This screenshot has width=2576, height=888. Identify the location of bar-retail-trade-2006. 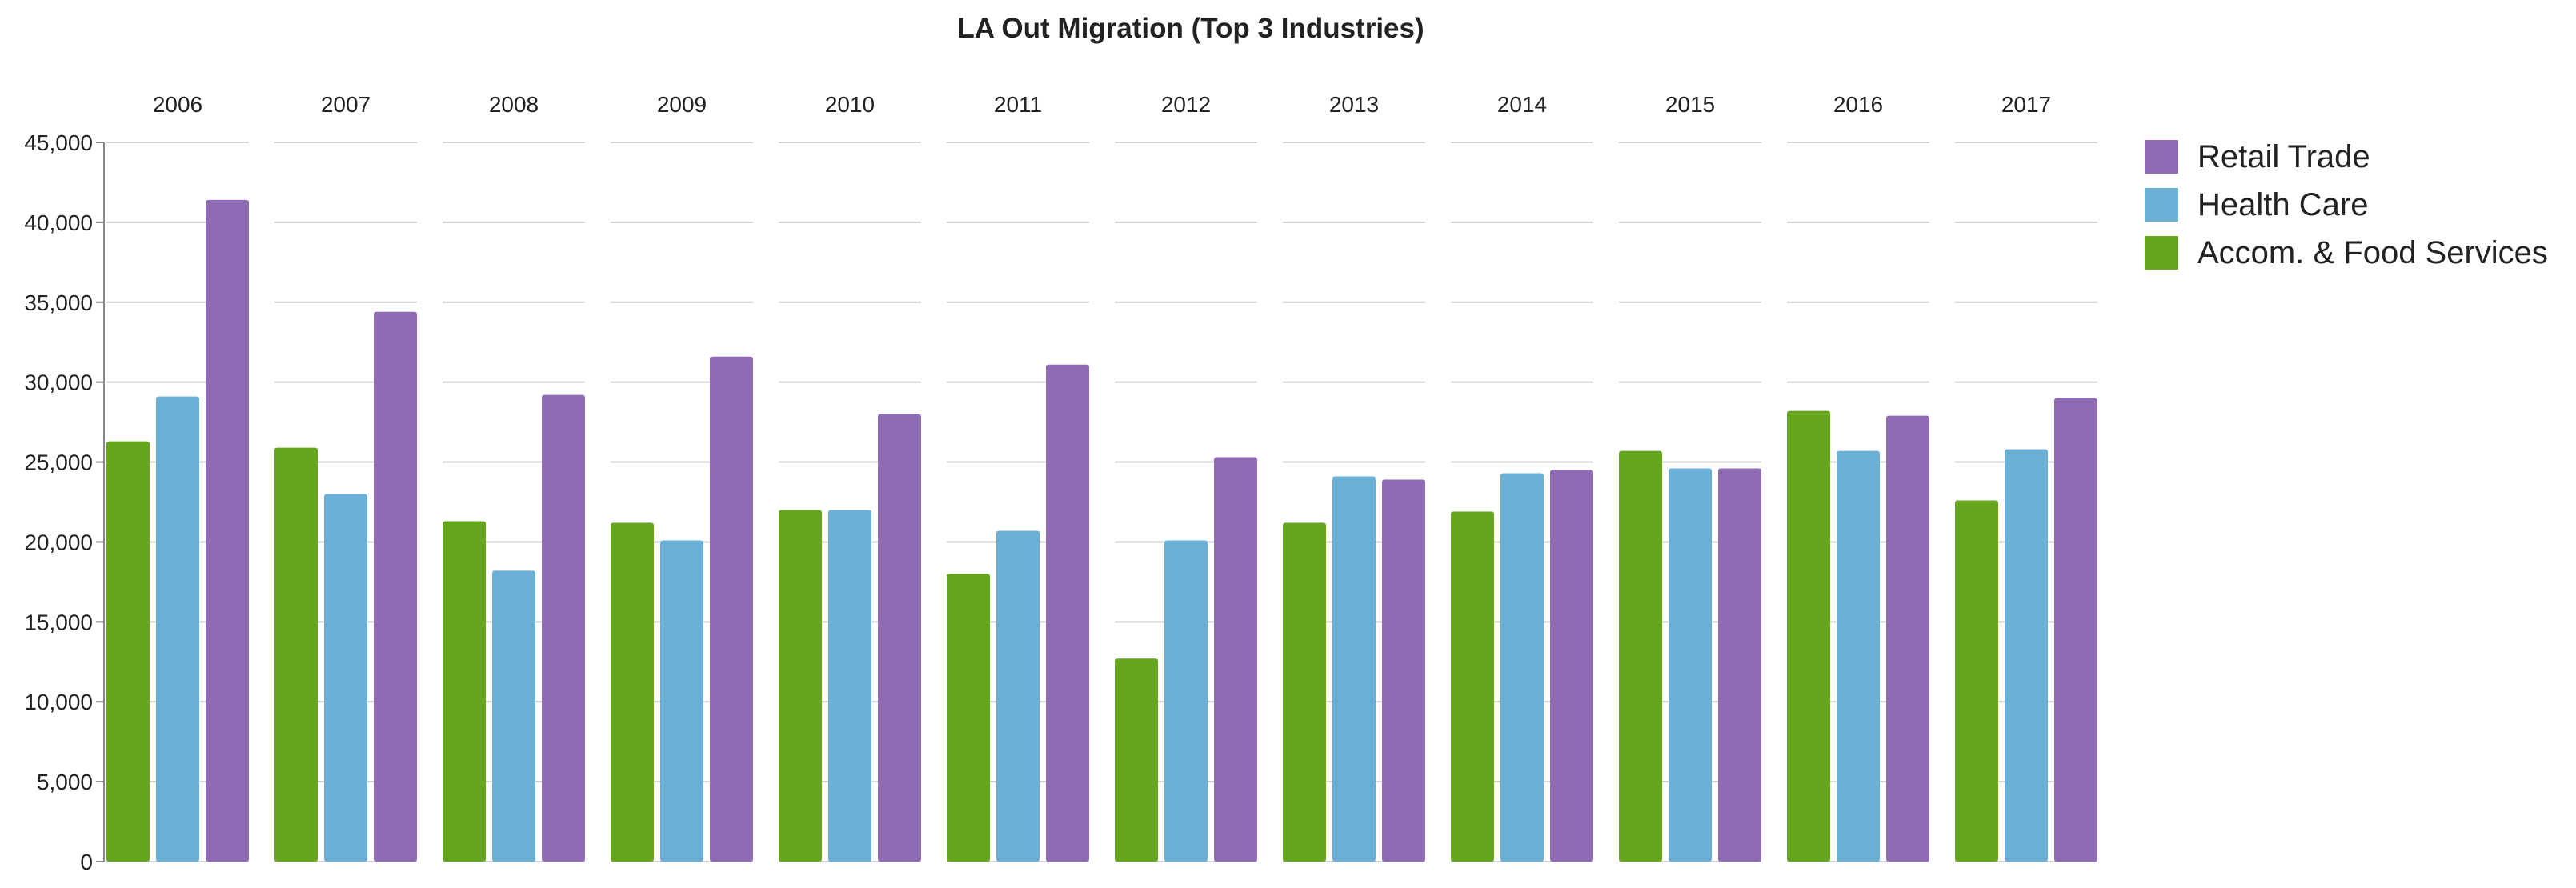
(227, 530).